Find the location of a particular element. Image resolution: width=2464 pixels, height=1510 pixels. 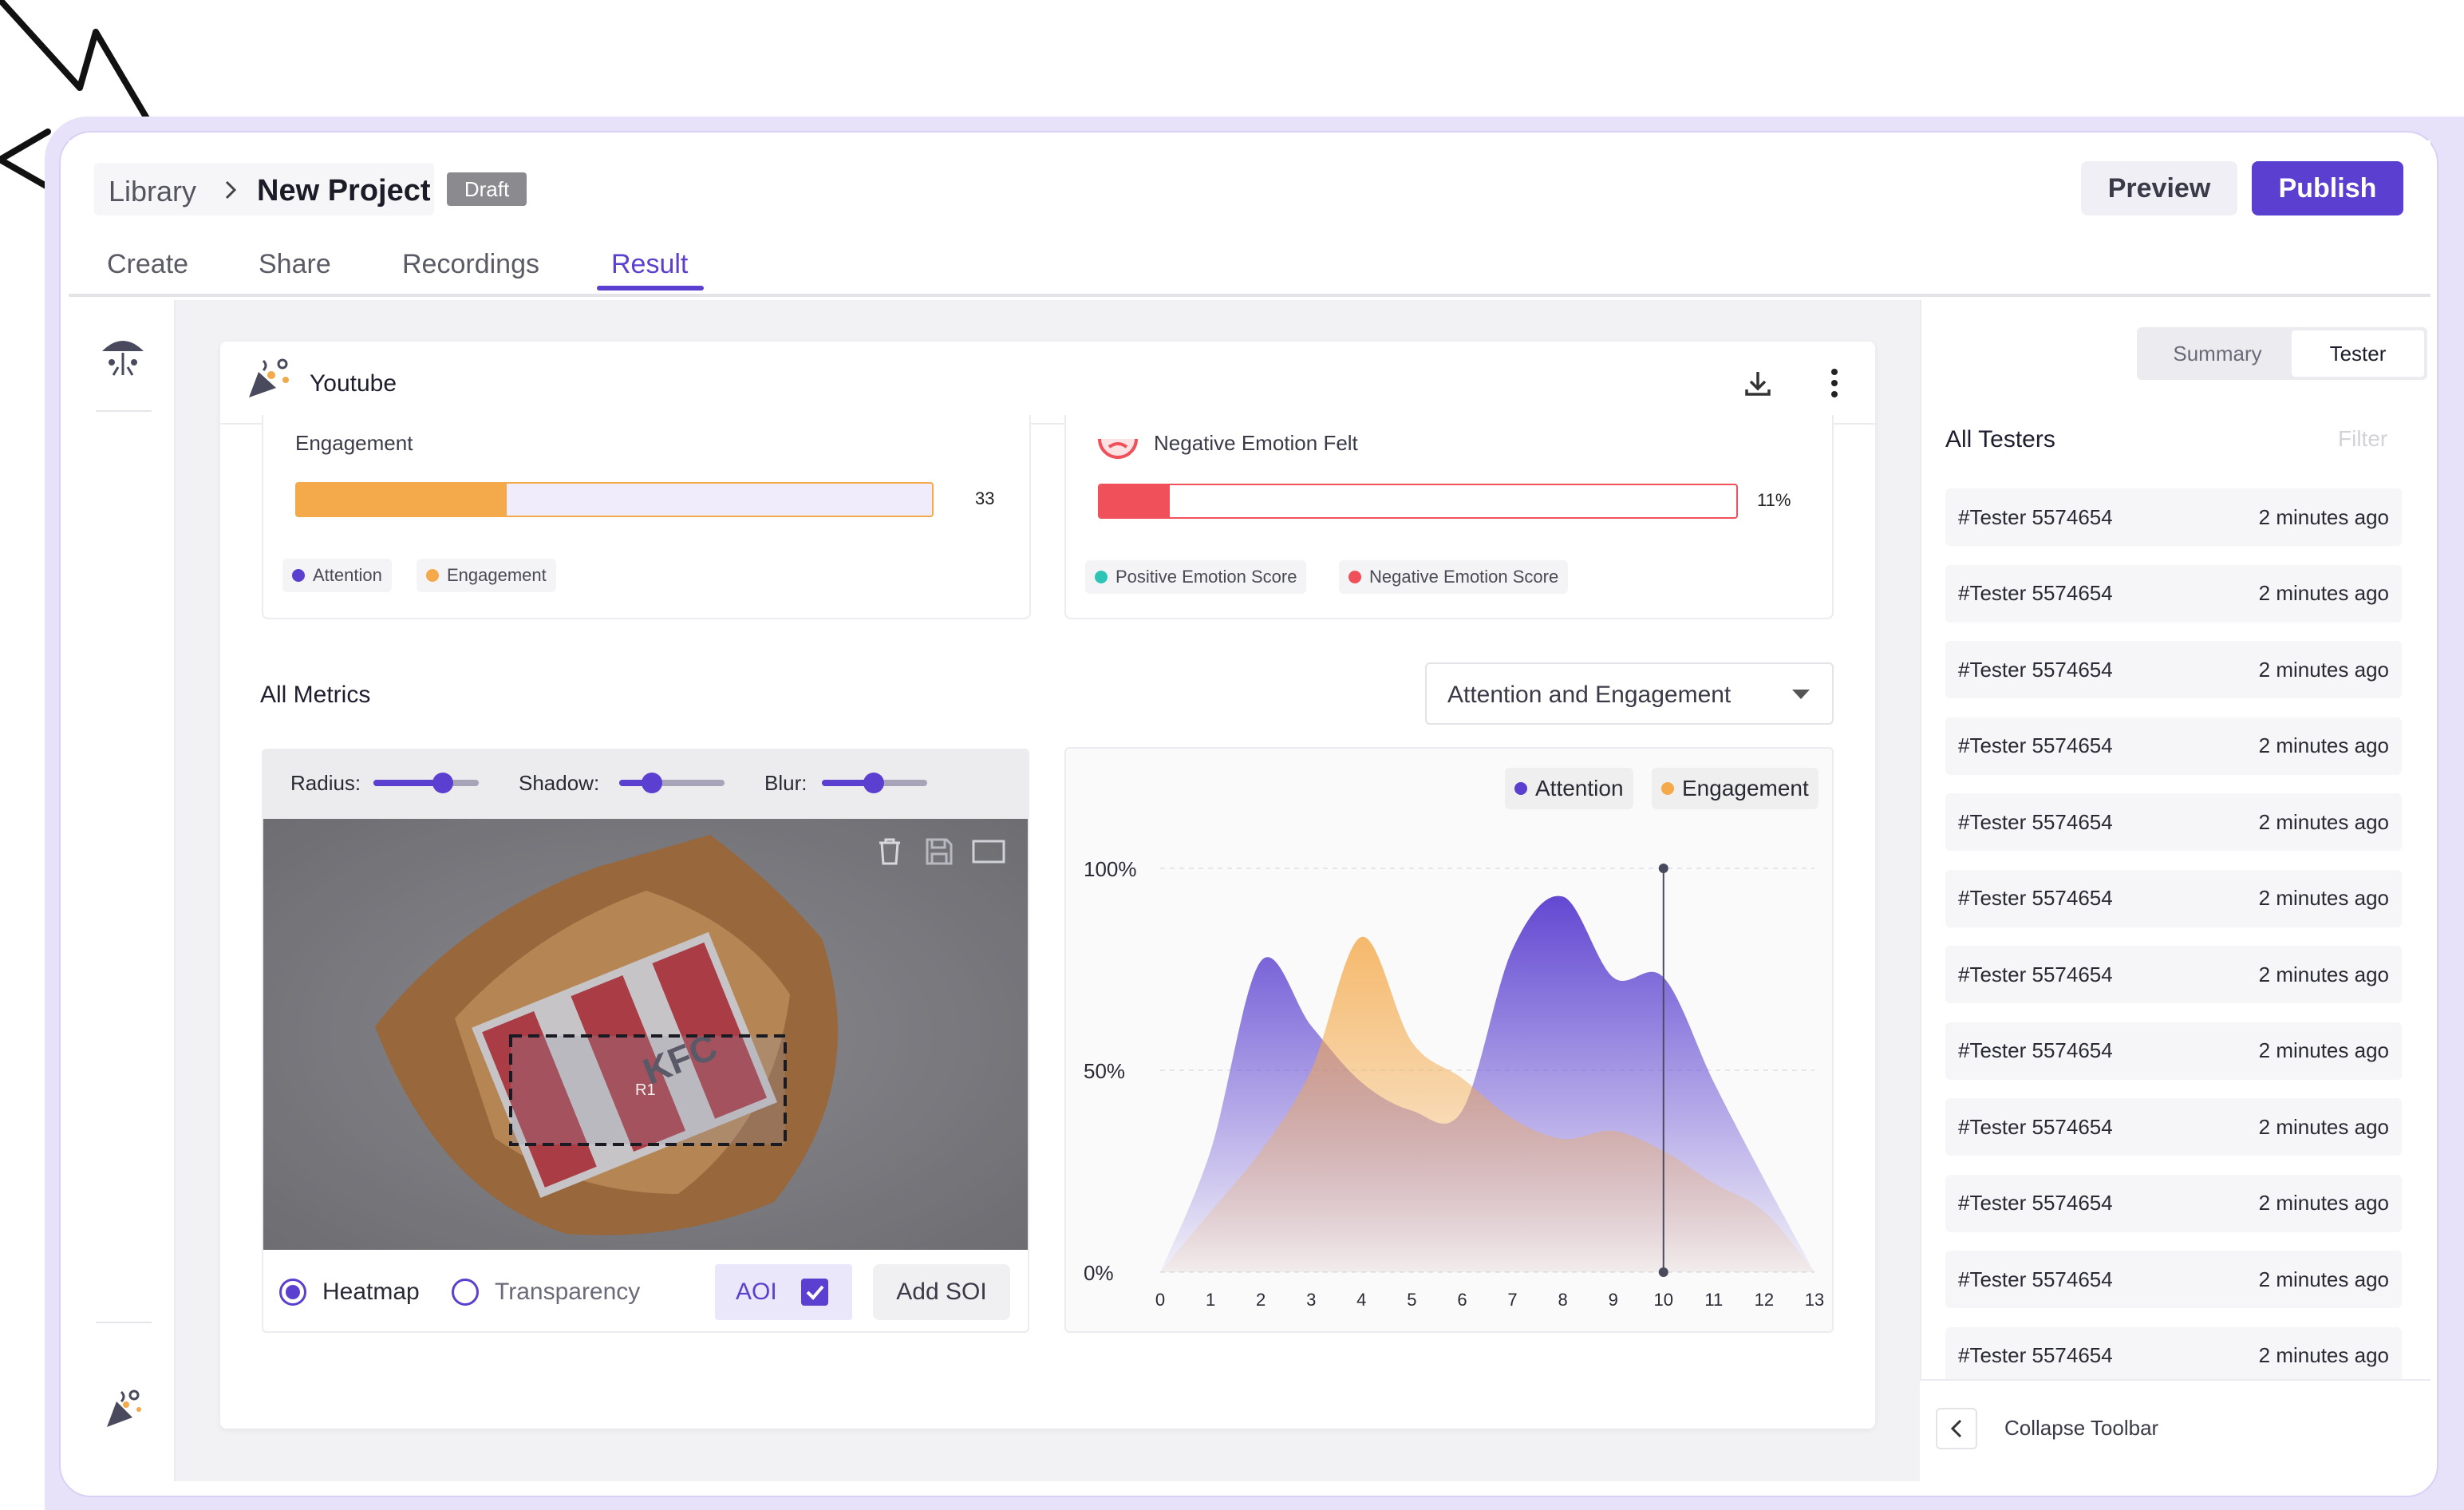

summary-tab: Summary is located at coordinates (2217, 354).